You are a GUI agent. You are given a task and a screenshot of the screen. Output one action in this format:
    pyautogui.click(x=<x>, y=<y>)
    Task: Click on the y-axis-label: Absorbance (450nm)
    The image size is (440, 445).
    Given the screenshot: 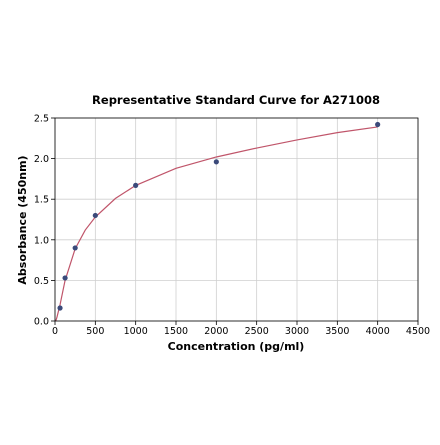 What is the action you would take?
    pyautogui.click(x=22, y=219)
    